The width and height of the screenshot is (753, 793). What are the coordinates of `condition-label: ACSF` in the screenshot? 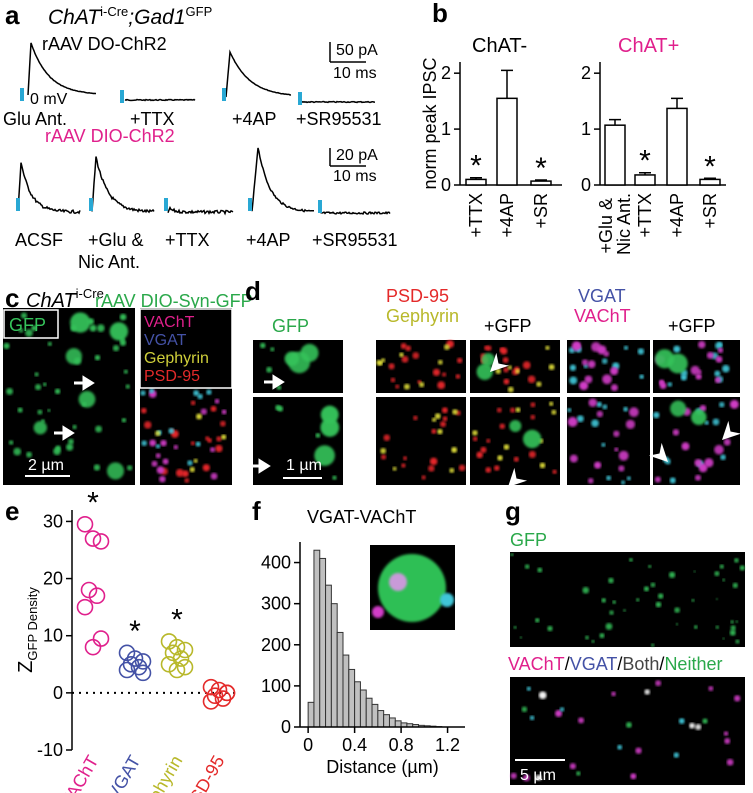 It's located at (39, 240).